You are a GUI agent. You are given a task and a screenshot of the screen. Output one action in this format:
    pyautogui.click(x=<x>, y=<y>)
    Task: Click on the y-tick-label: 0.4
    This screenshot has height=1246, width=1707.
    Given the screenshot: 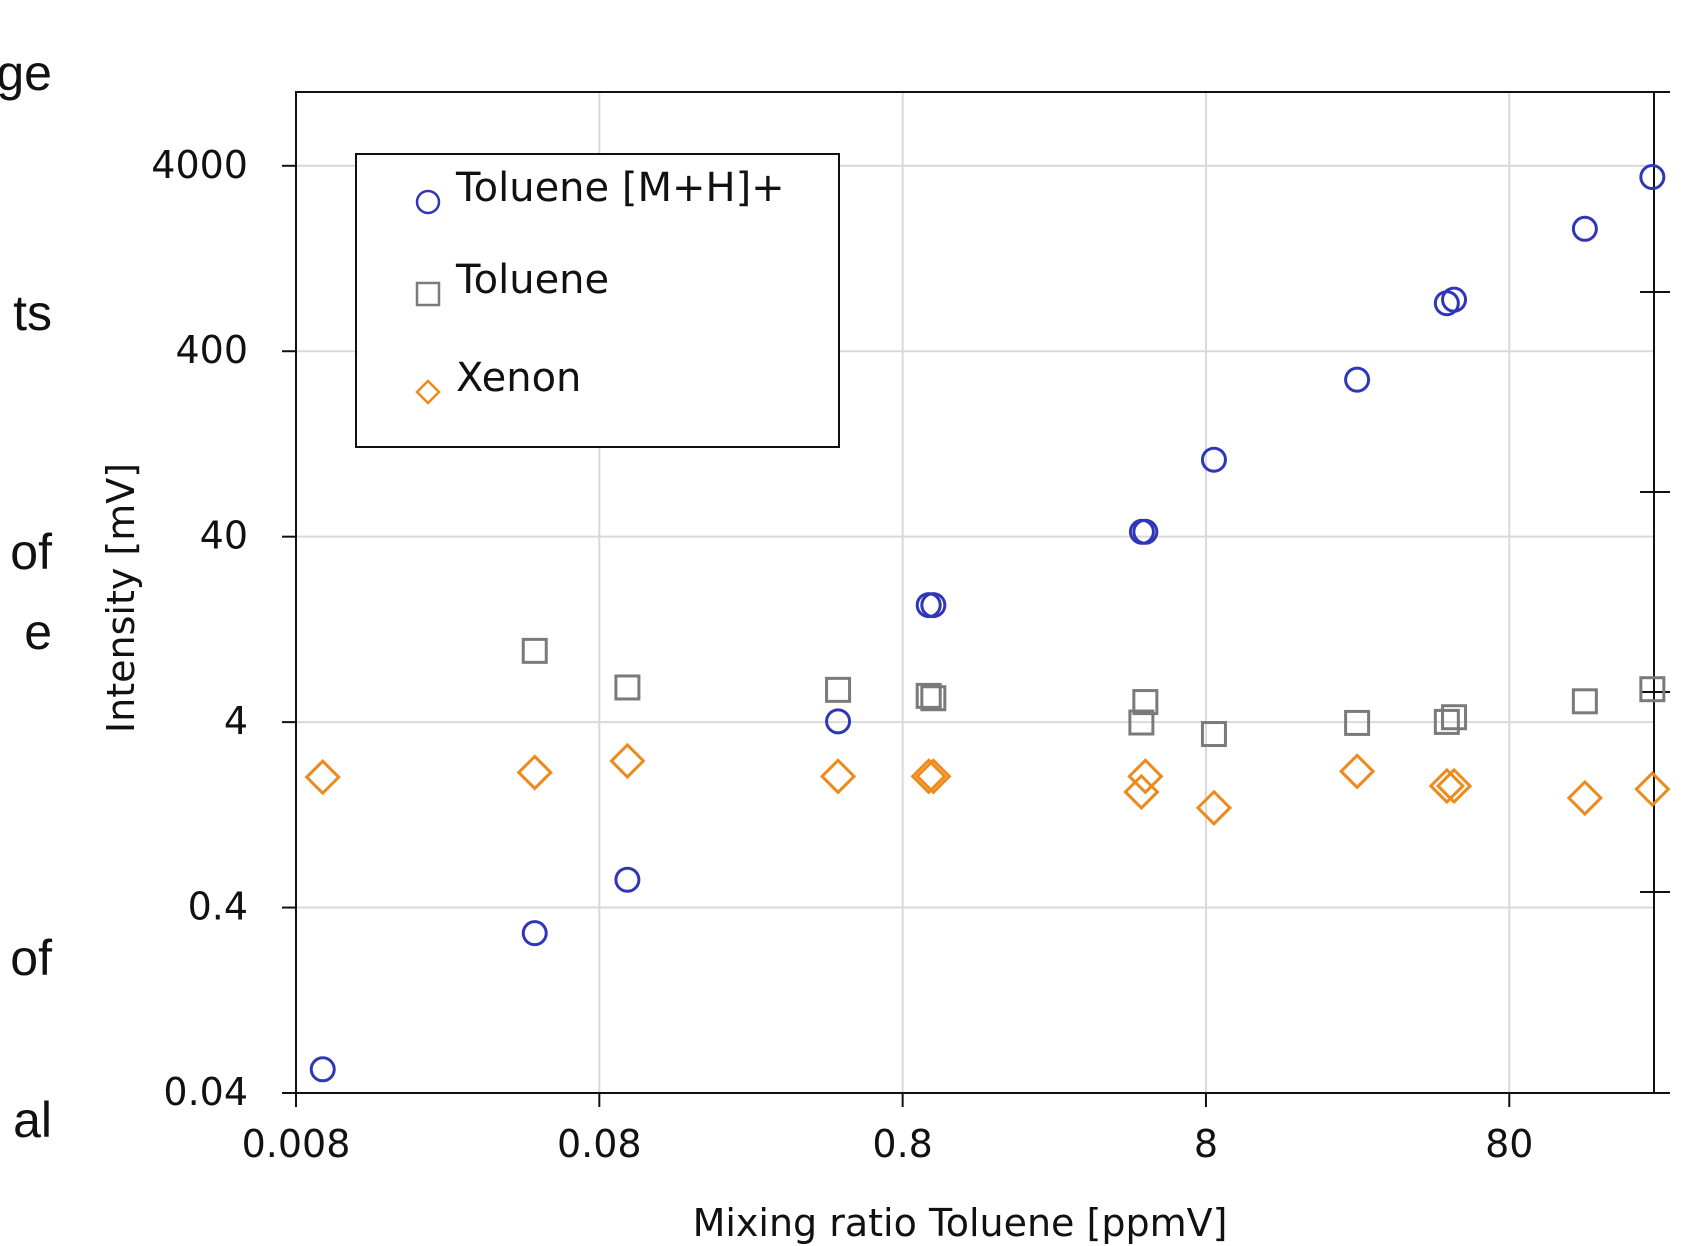 What is the action you would take?
    pyautogui.click(x=218, y=907)
    